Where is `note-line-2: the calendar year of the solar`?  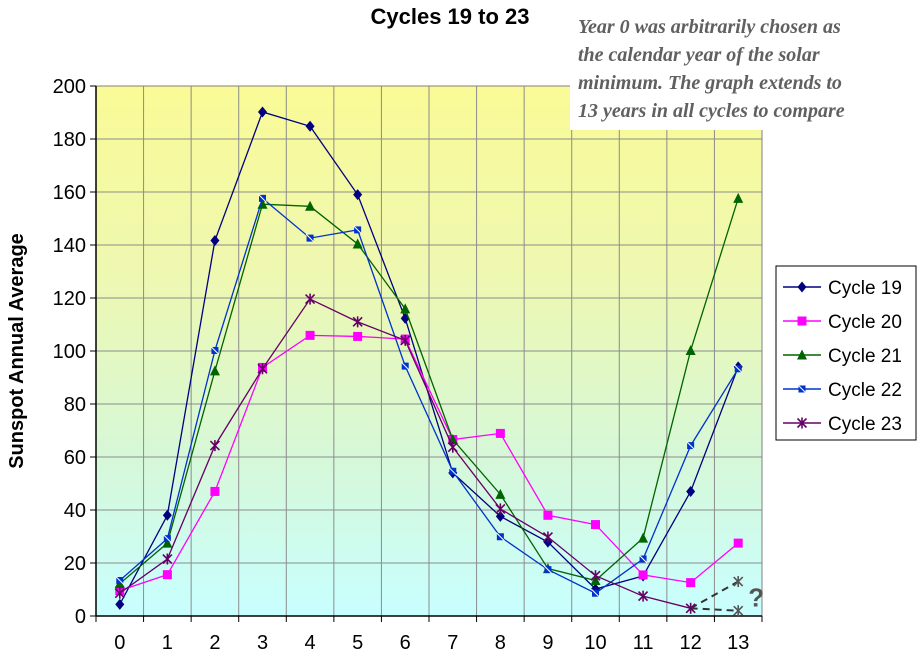
note-line-2: the calendar year of the solar is located at coordinates (699, 55).